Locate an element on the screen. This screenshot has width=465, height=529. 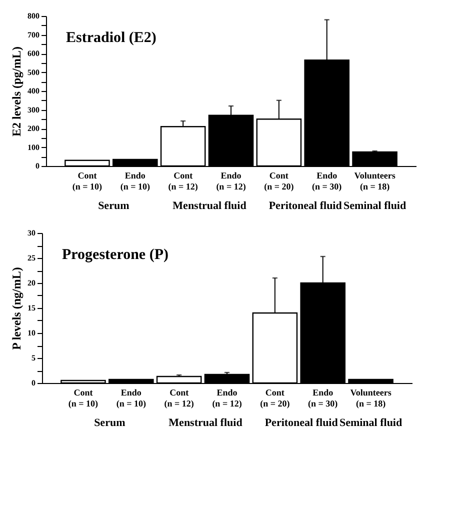
y-tick-label: 30 is located at coordinates (32, 233).